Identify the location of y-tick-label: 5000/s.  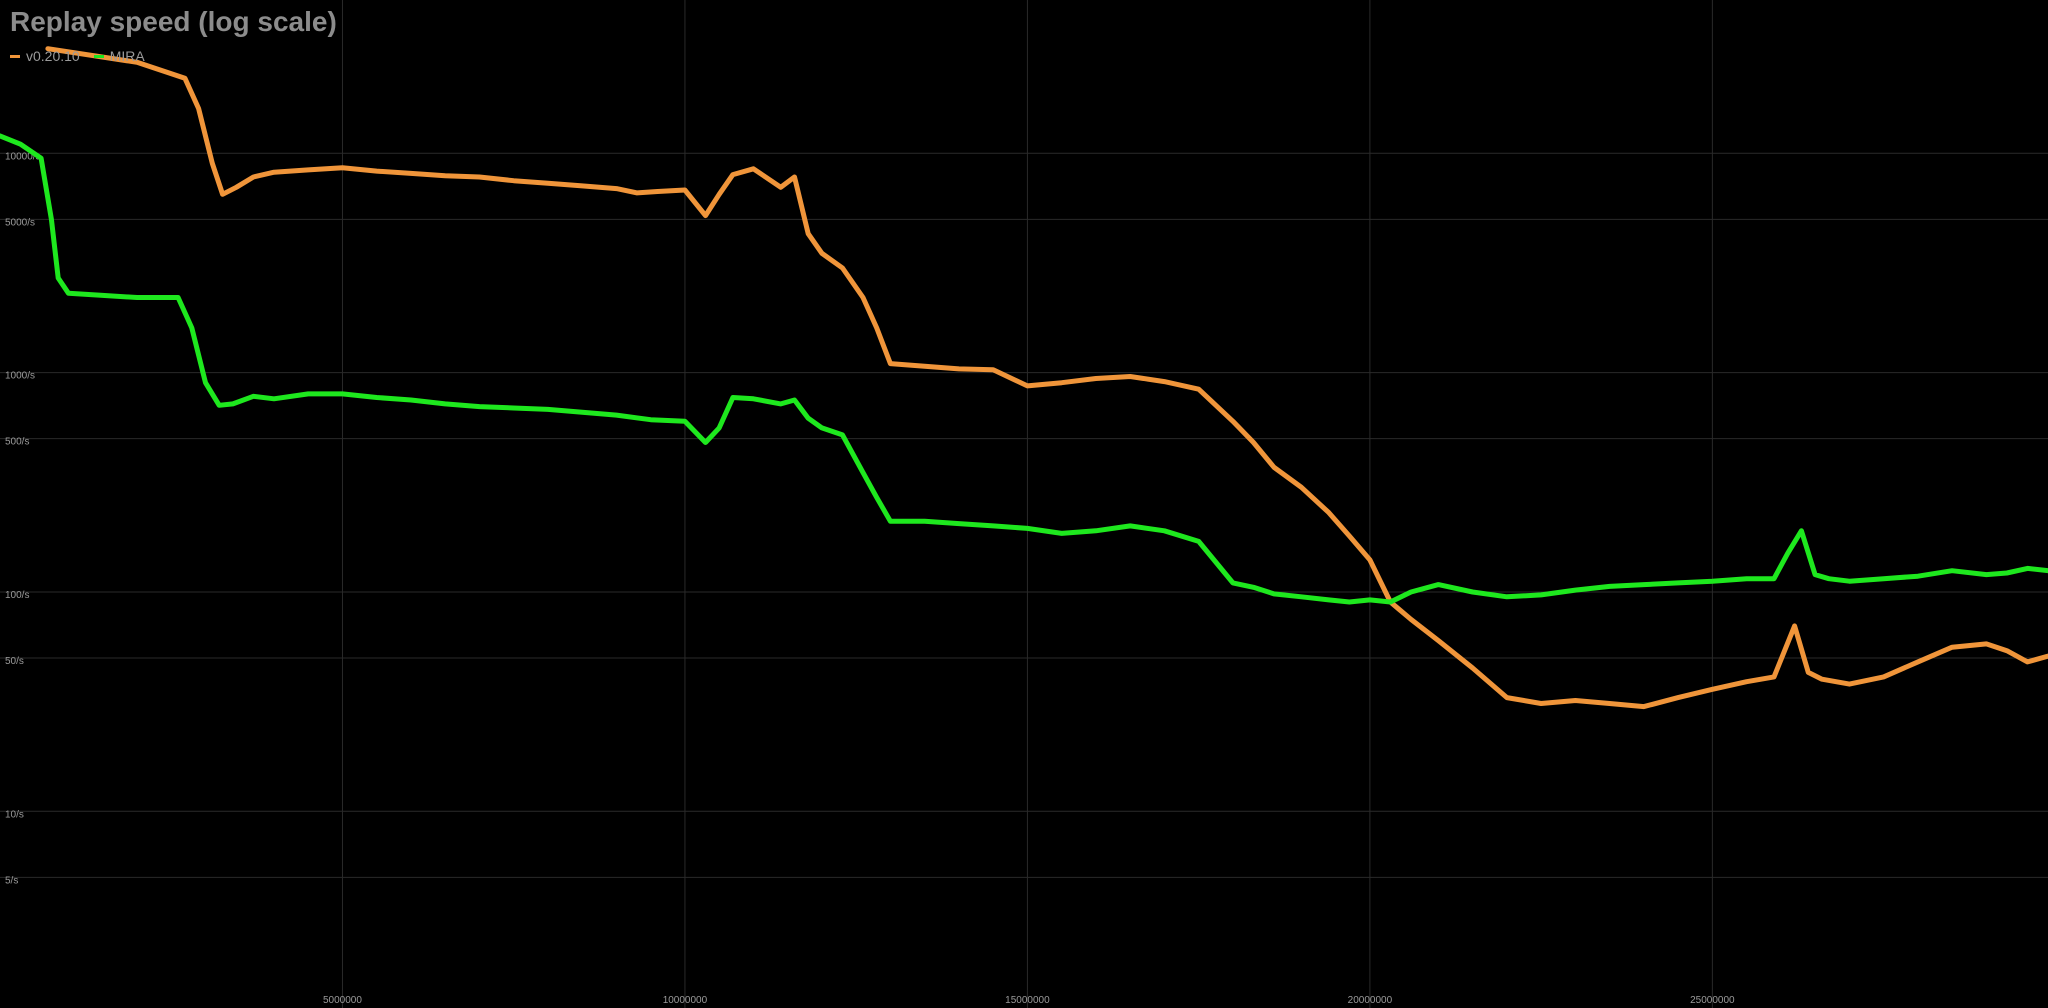
(20, 222).